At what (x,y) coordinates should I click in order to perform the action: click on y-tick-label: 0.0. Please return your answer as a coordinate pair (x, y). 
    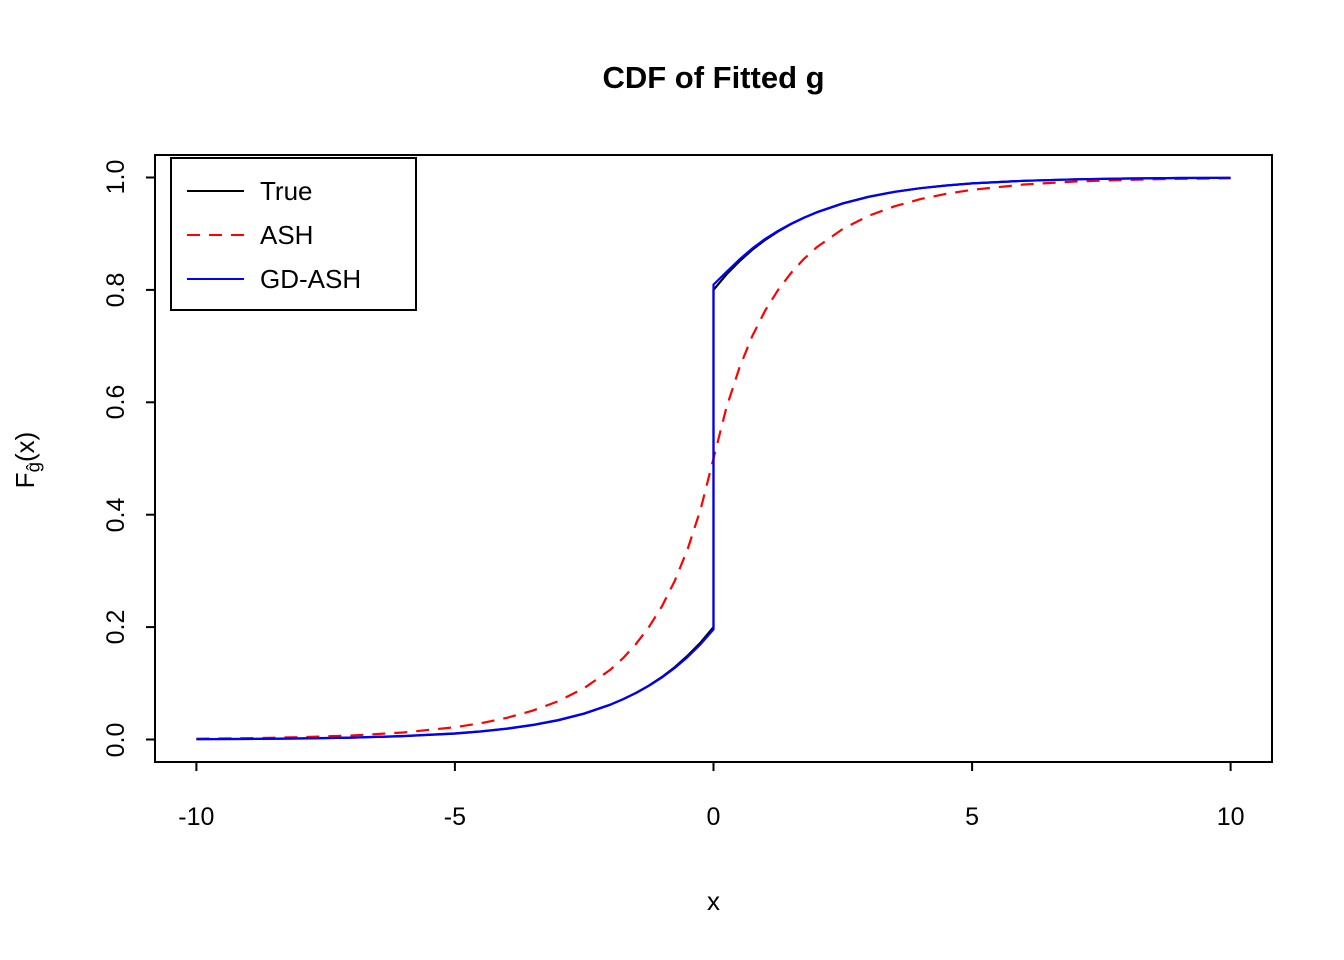
    Looking at the image, I should click on (116, 739).